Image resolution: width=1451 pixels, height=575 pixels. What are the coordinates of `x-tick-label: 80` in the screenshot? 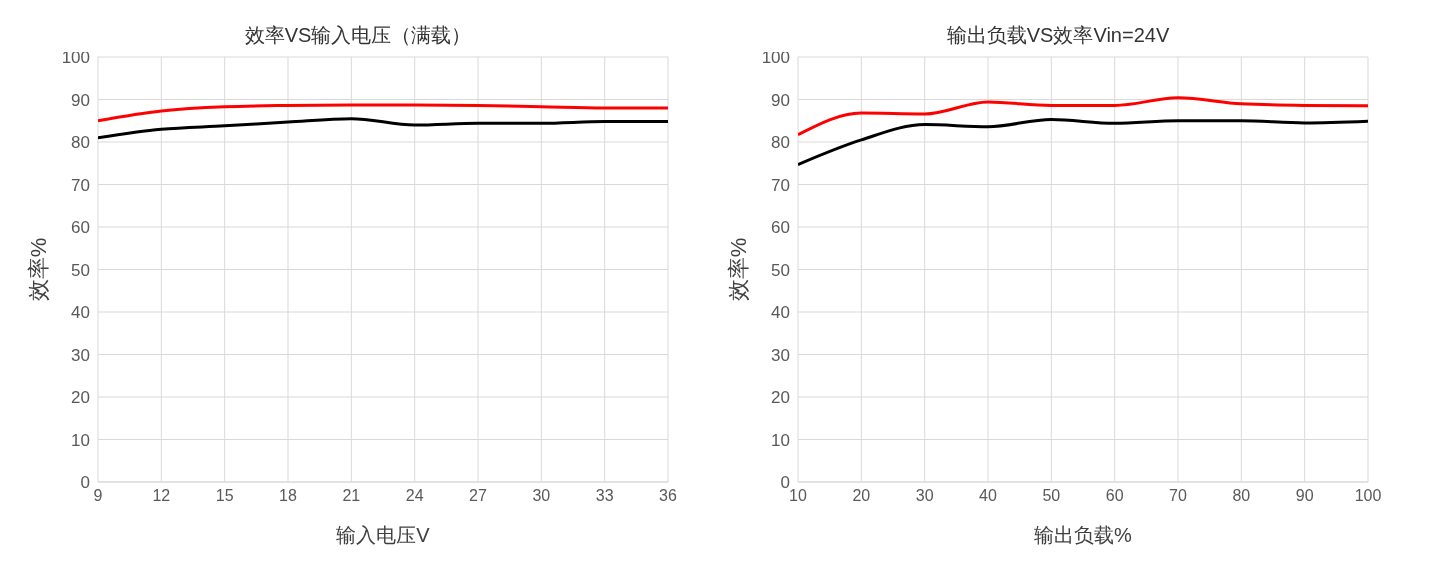 It's located at (1241, 496).